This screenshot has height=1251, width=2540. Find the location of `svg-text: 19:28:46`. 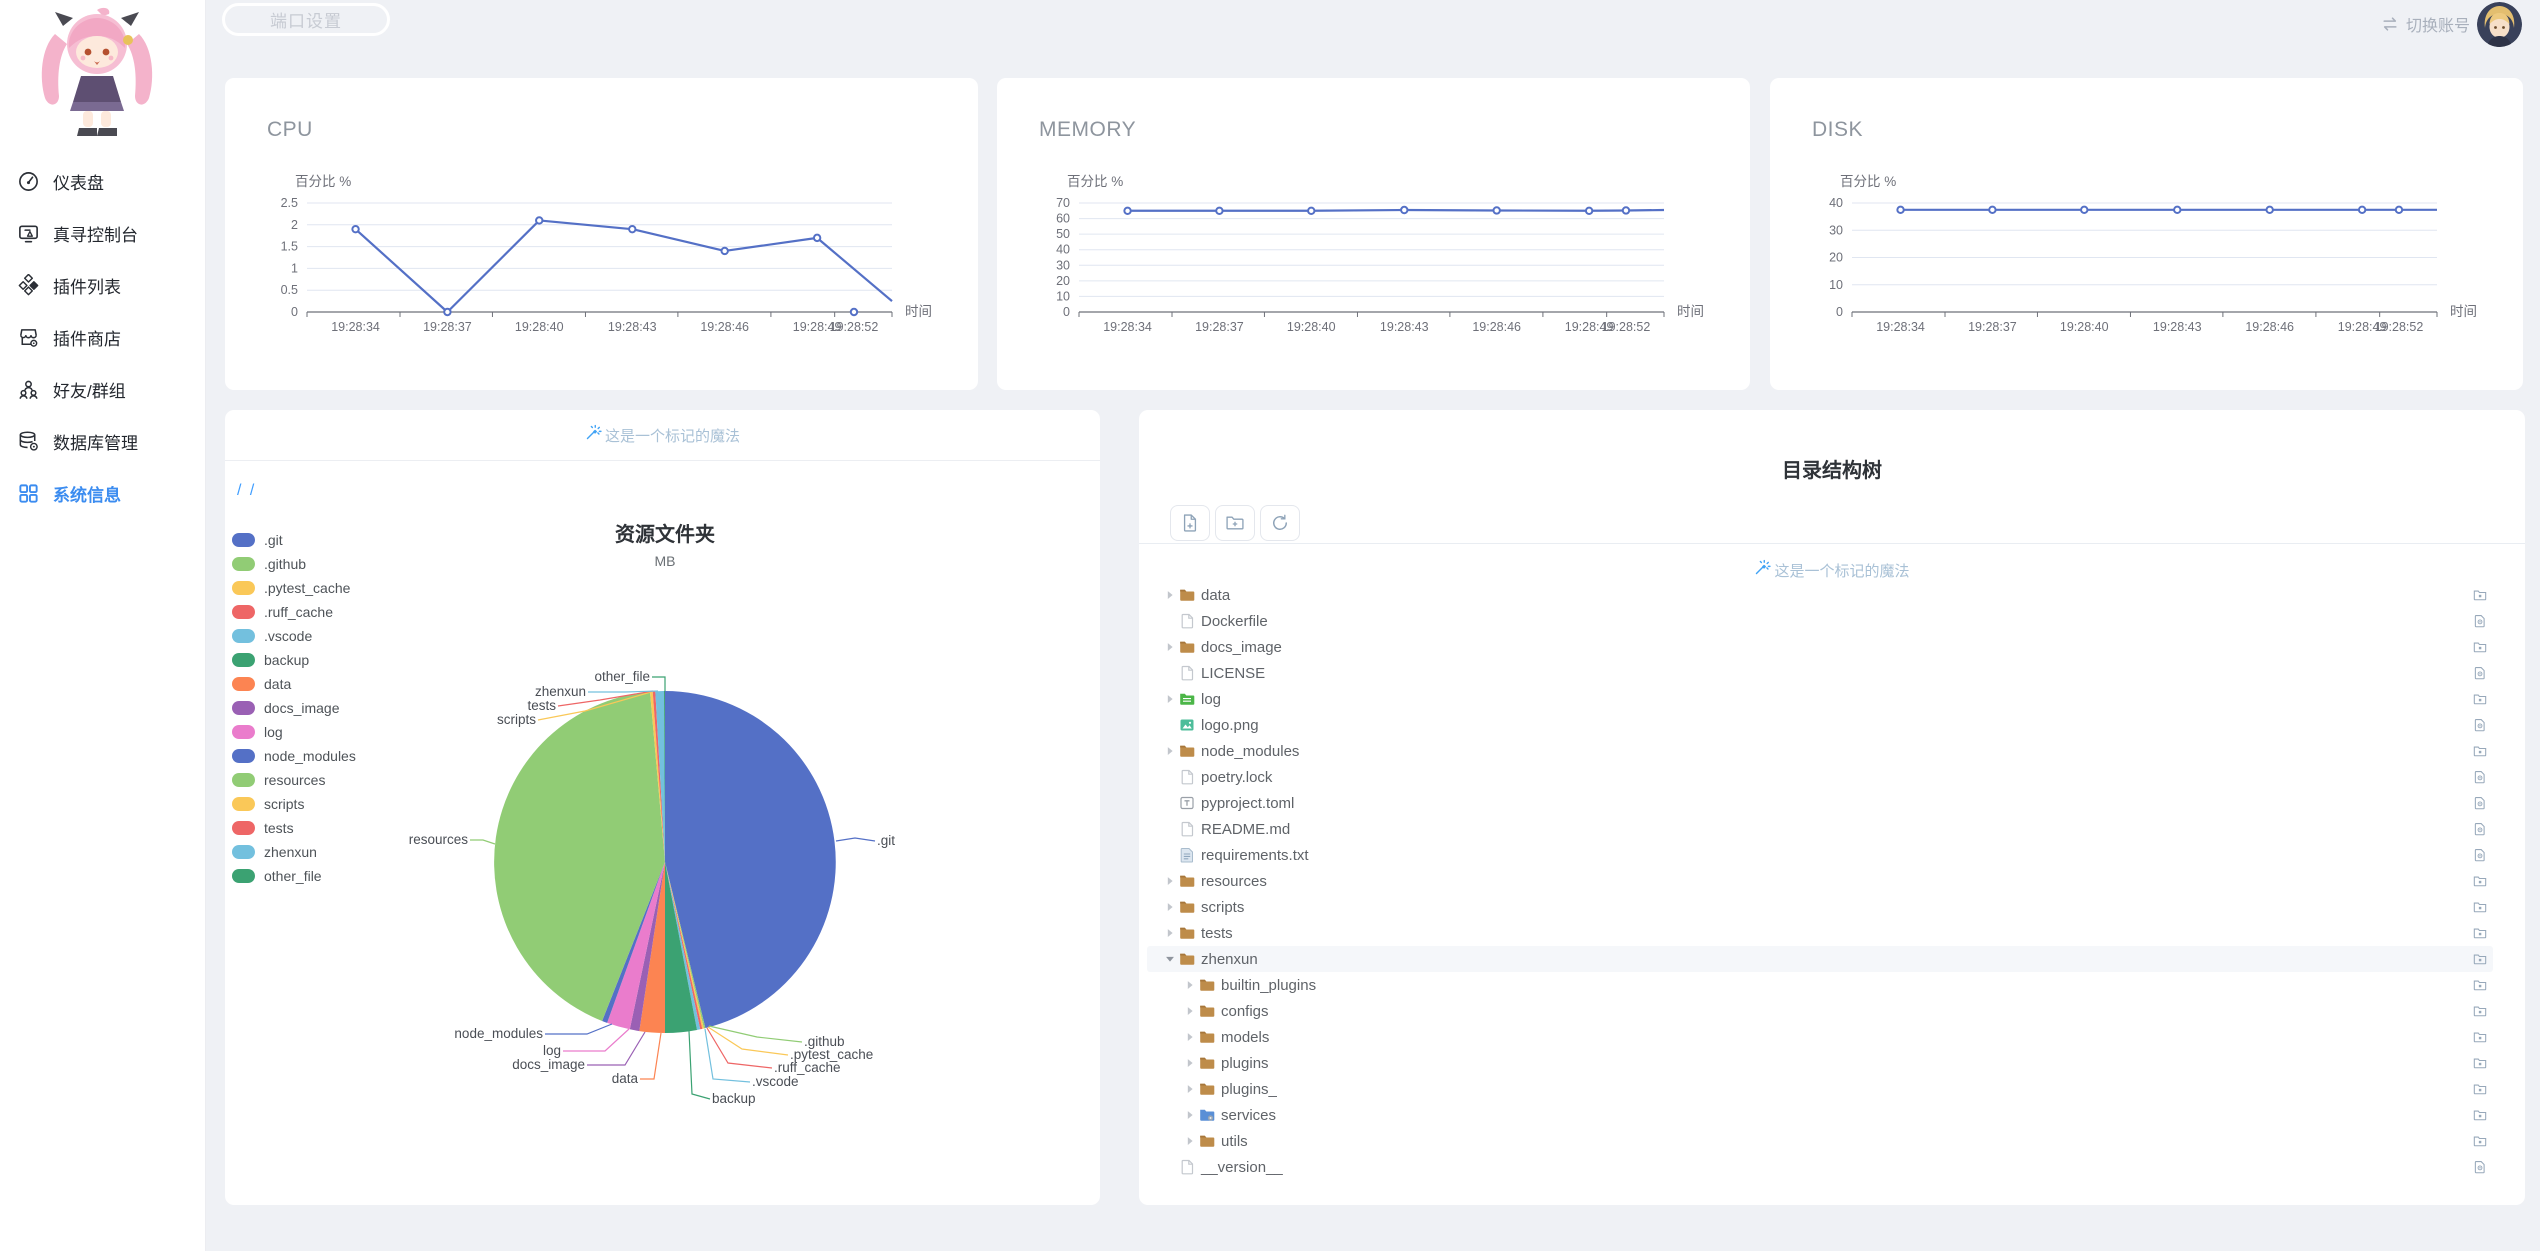

svg-text: 19:28:46 is located at coordinates (1496, 327).